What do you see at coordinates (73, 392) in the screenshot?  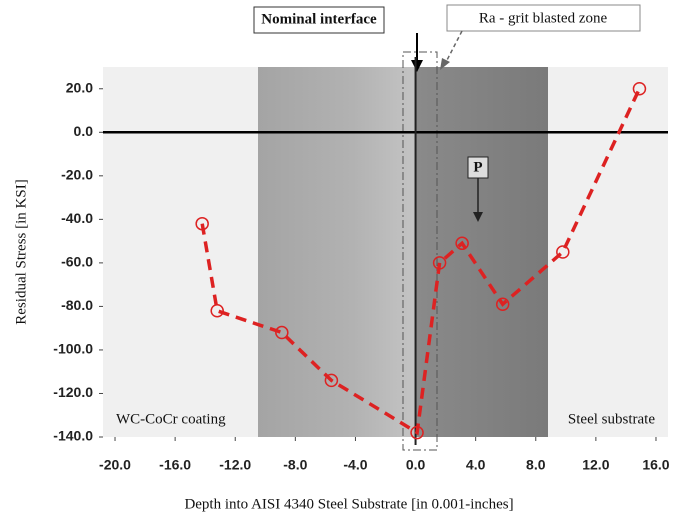 I see `y-tick-label: -120.0` at bounding box center [73, 392].